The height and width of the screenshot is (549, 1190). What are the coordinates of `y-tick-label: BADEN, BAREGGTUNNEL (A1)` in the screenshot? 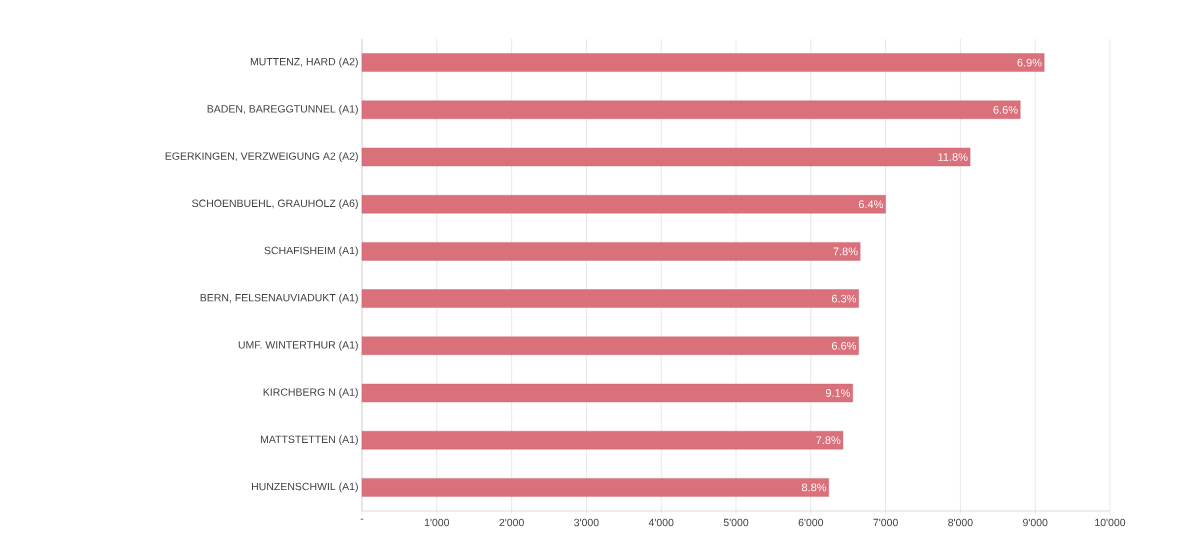 It's located at (282, 109).